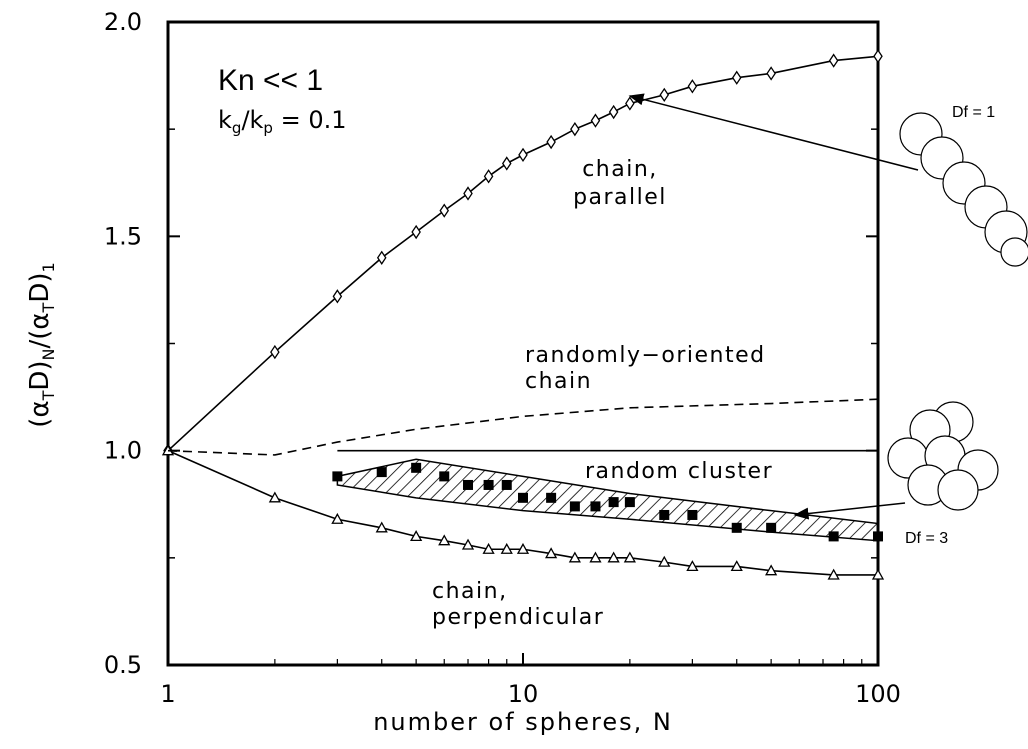  Describe the element at coordinates (926, 538) in the screenshot. I see `annotation: Df = 3` at that location.